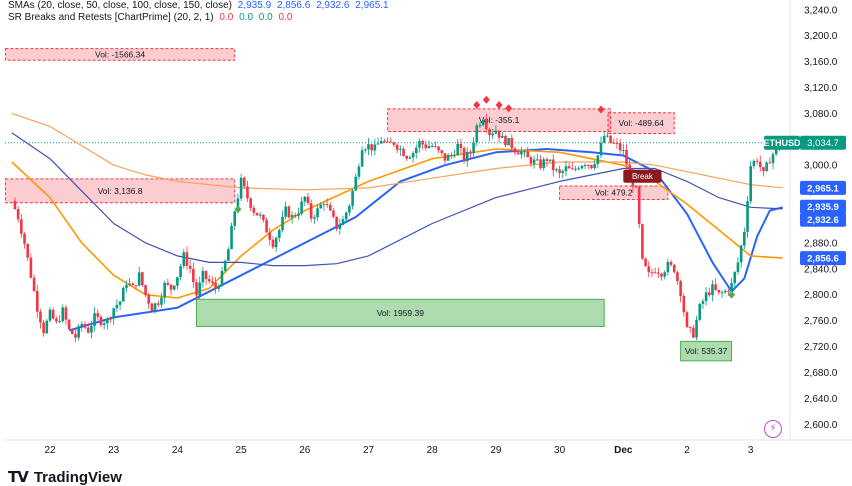 This screenshot has width=852, height=486. What do you see at coordinates (265, 17) in the screenshot?
I see `sr-value-3: 0.0` at bounding box center [265, 17].